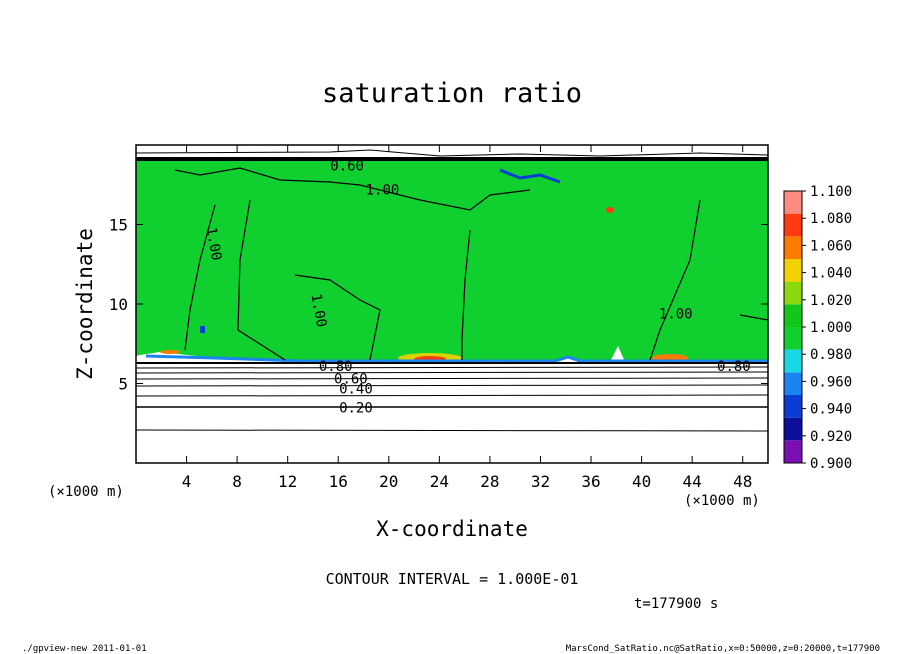 The height and width of the screenshot is (654, 904). What do you see at coordinates (85, 304) in the screenshot?
I see `y-axis-label: Z-coordinate` at bounding box center [85, 304].